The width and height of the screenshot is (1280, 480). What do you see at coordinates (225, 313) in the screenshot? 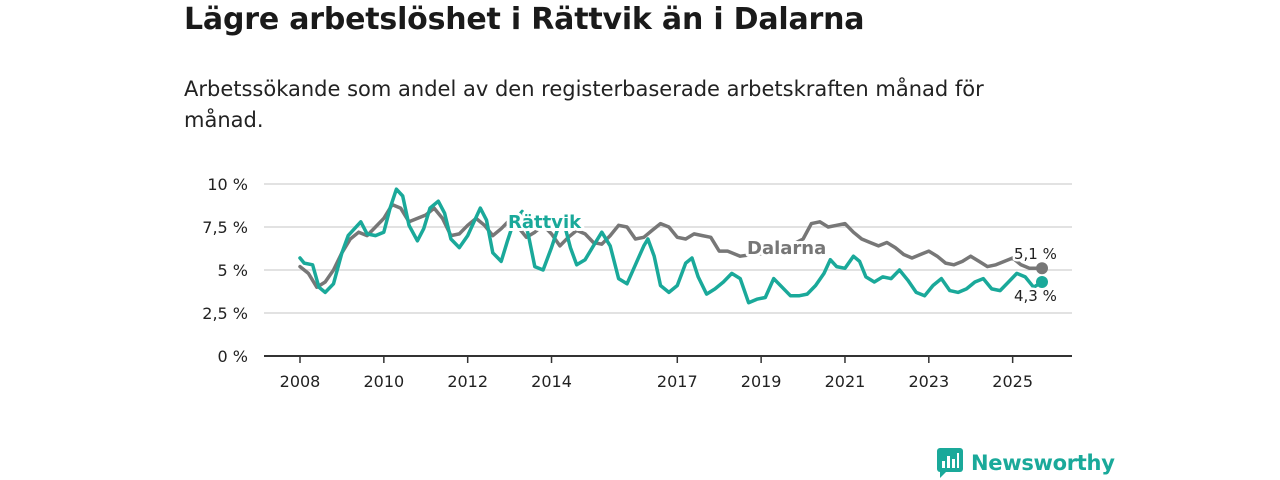
I see `y-tick-label: 2,5 %` at bounding box center [225, 313].